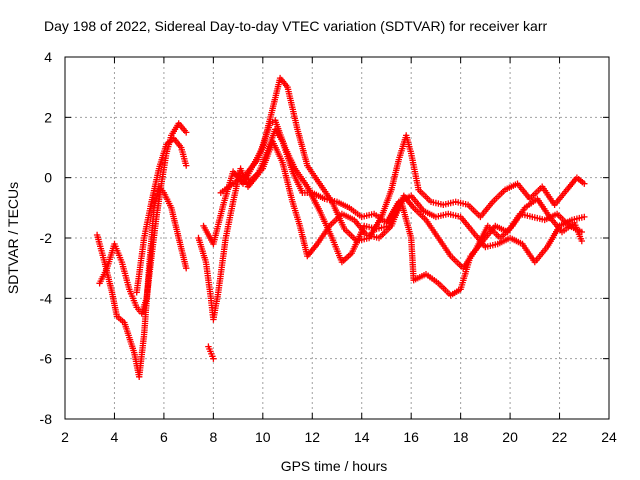  What do you see at coordinates (362, 437) in the screenshot?
I see `x-tick-label: 14` at bounding box center [362, 437].